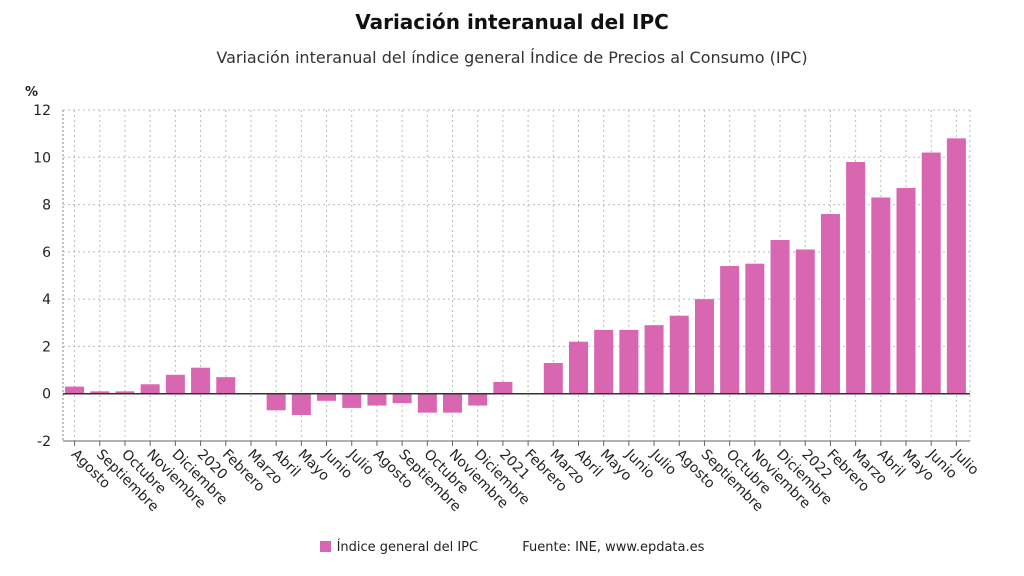  I want to click on y-tick-label: 0, so click(46, 395).